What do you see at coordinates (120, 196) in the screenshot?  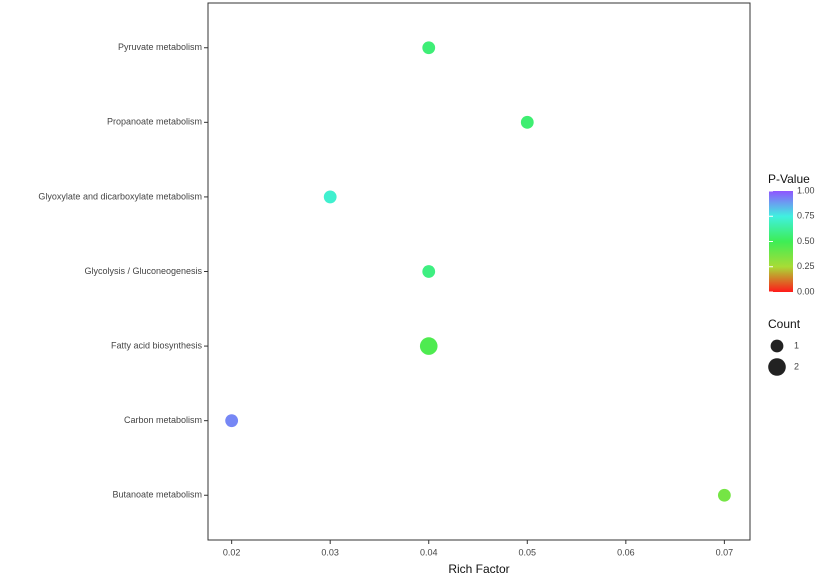 I see `y-tick-label: Glyoxylate and dicarboxylate metabolism` at bounding box center [120, 196].